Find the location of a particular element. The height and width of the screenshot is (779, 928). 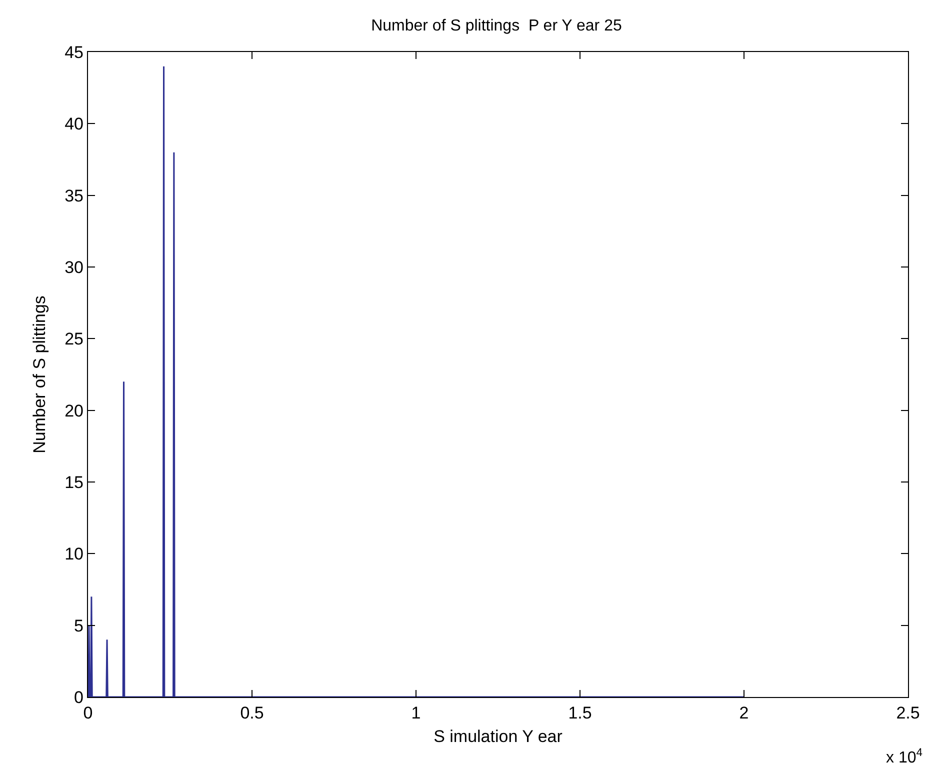

y-tick-label: 0 is located at coordinates (79, 697).